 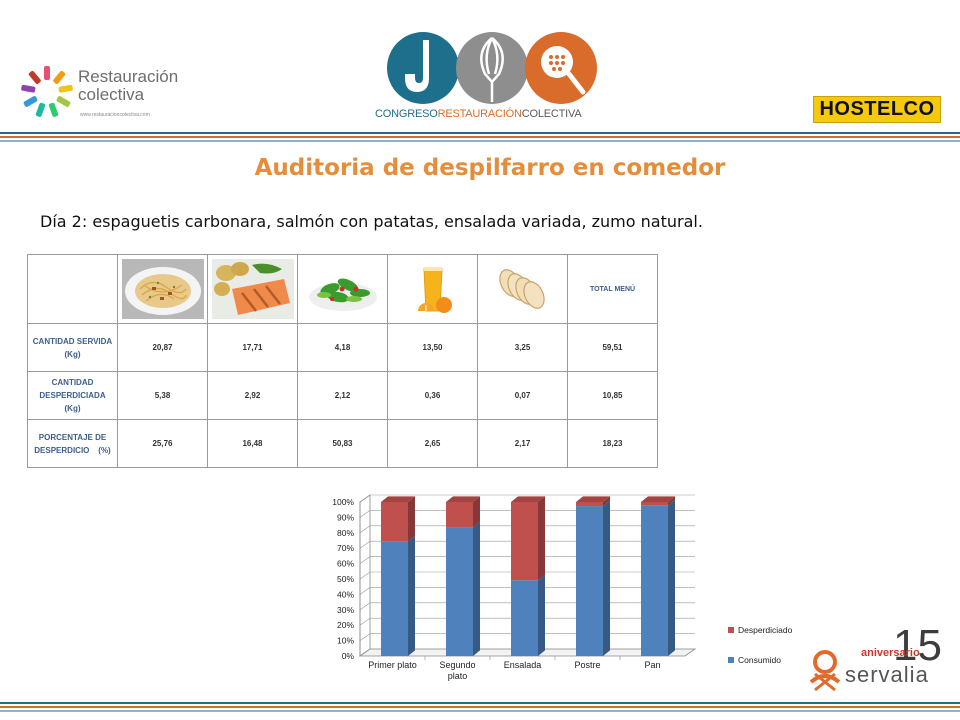 What do you see at coordinates (162, 395) in the screenshot?
I see `table-cell: 5,38` at bounding box center [162, 395].